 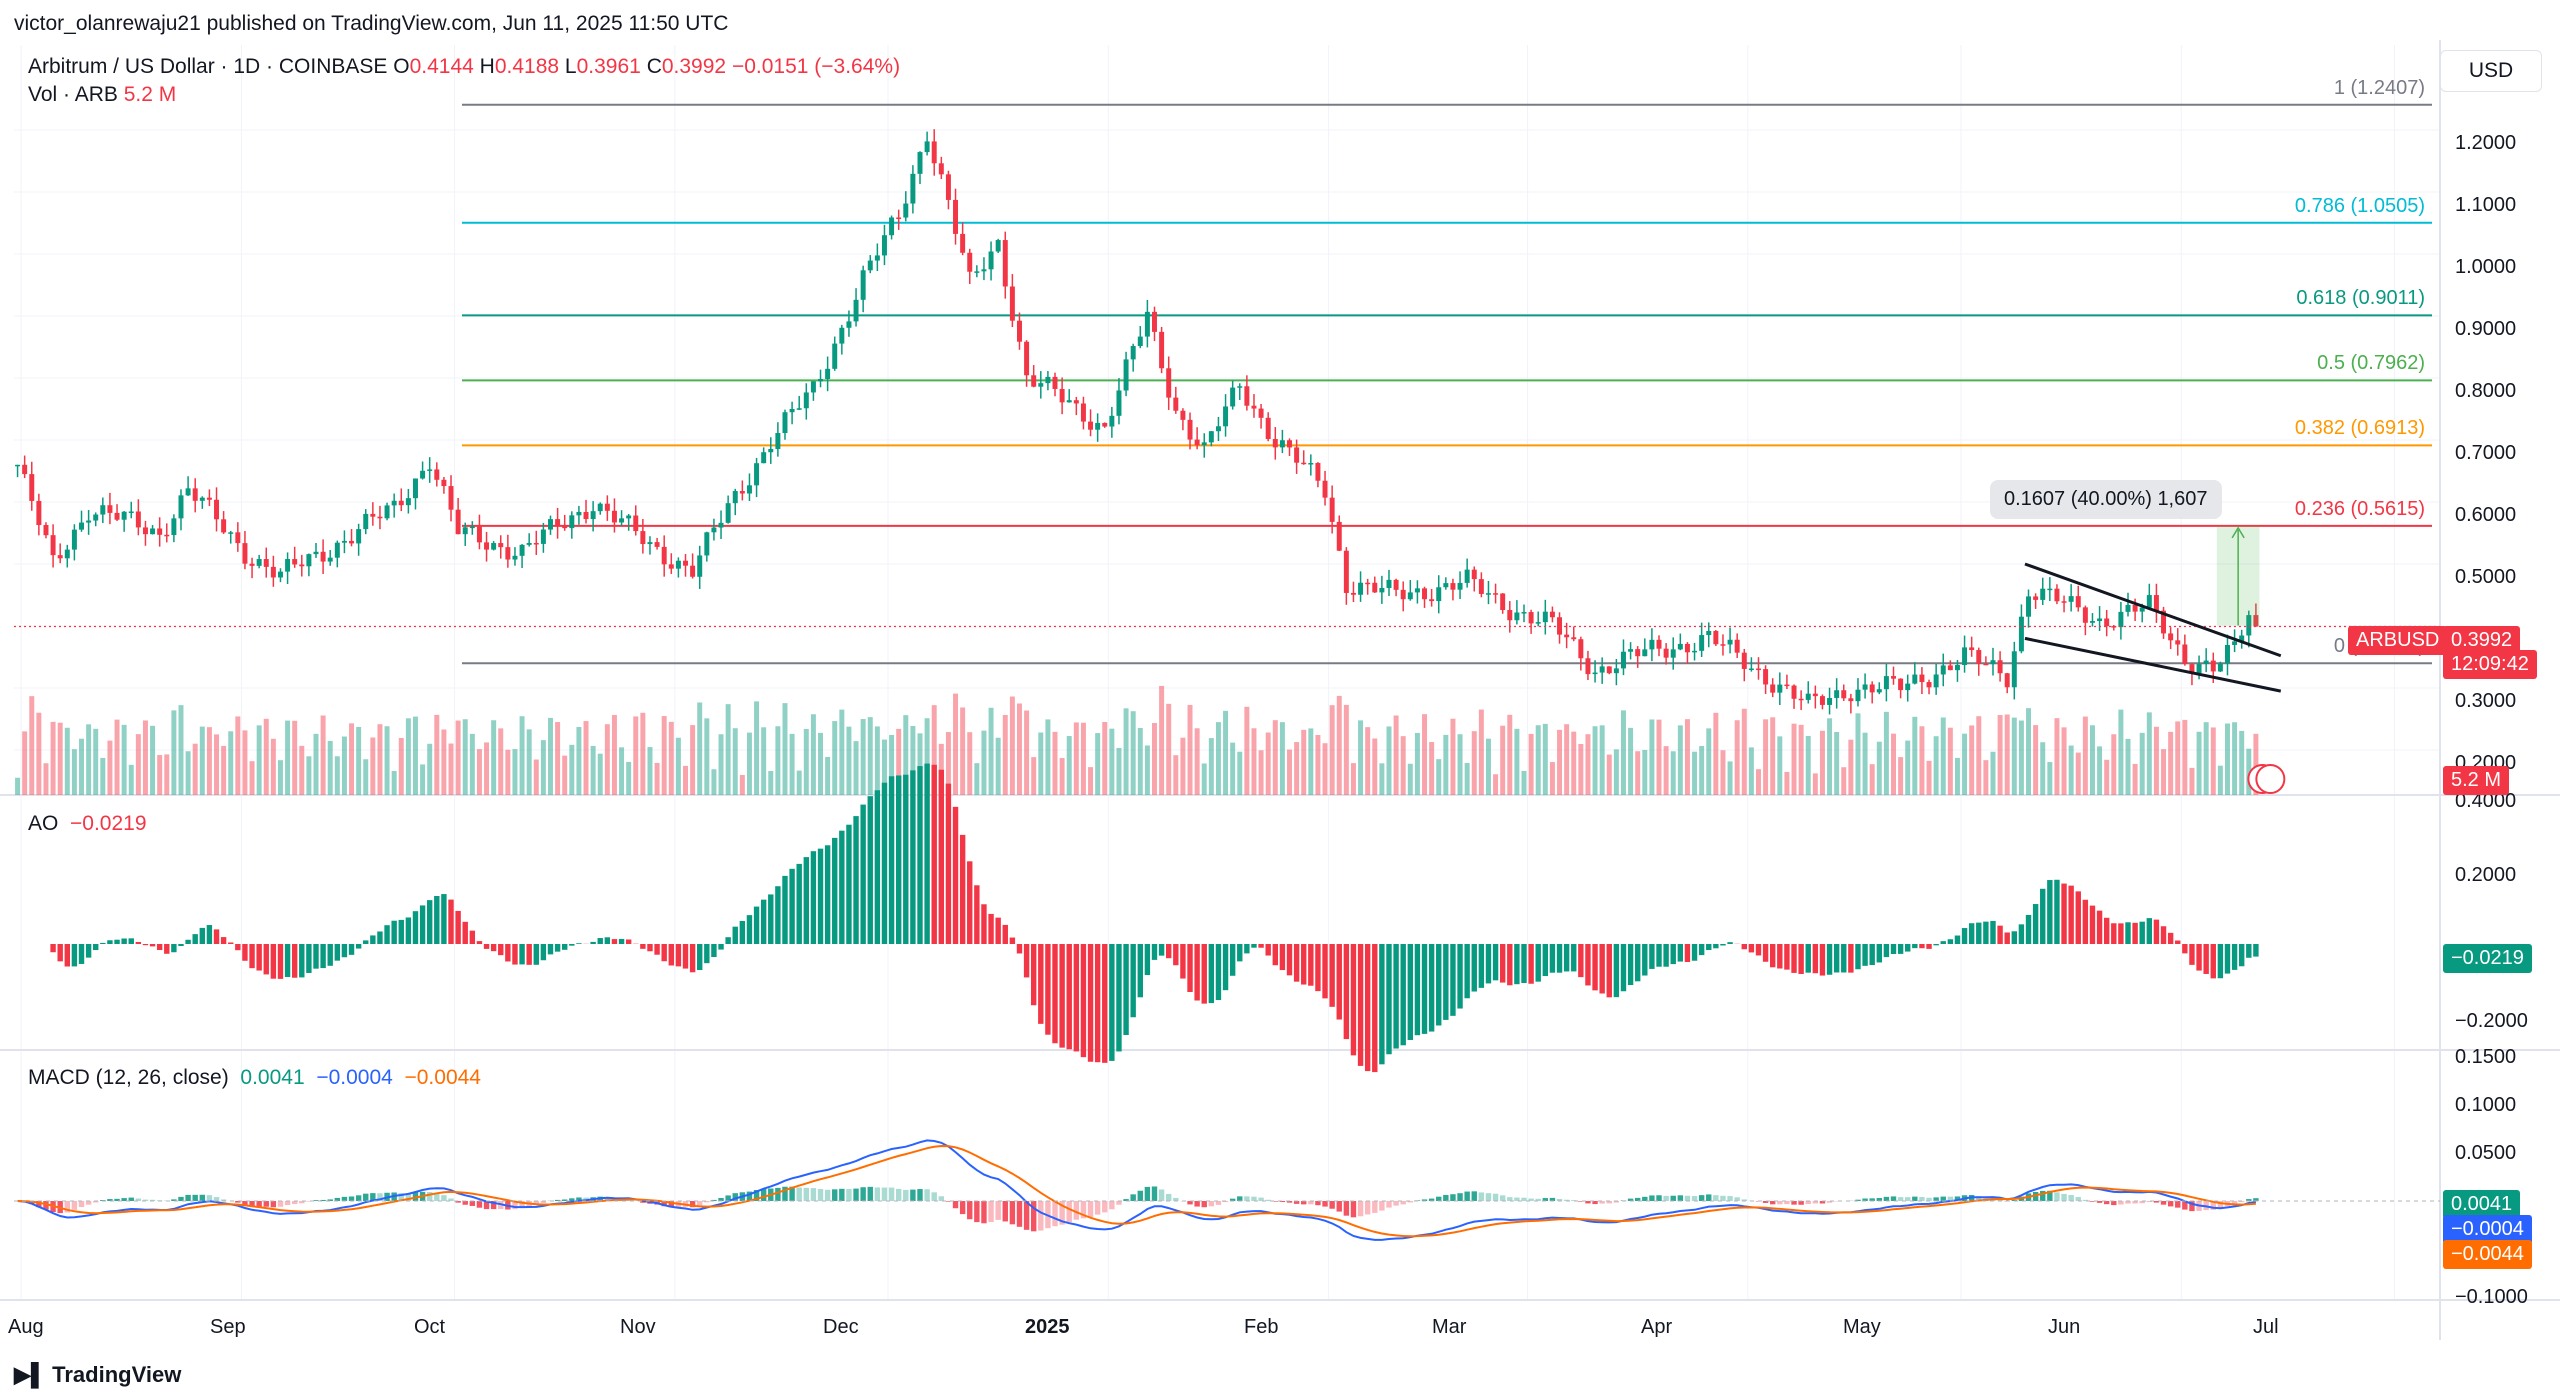 I want to click on volume-legend: Vol · ARB 5.2 M, so click(x=102, y=94).